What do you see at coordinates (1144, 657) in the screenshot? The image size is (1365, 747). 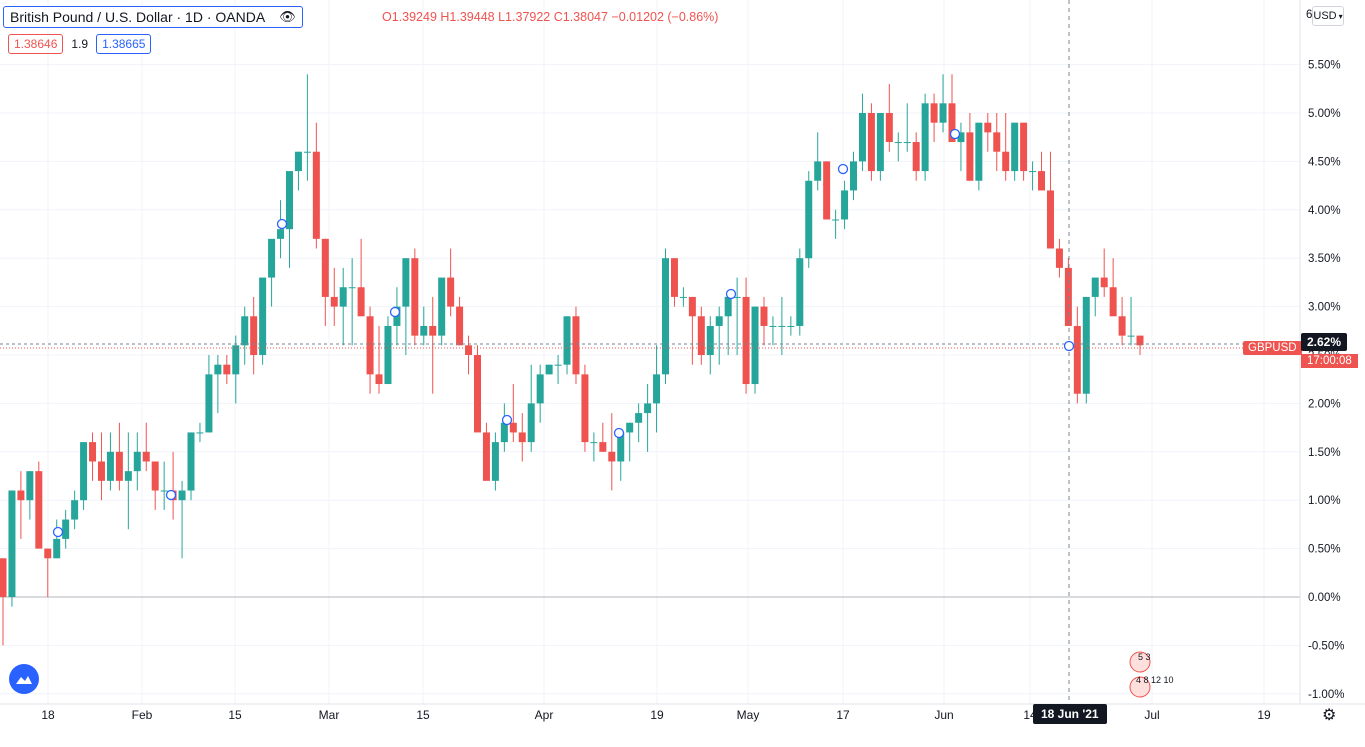 I see `uk-event-numbers: 5 3` at bounding box center [1144, 657].